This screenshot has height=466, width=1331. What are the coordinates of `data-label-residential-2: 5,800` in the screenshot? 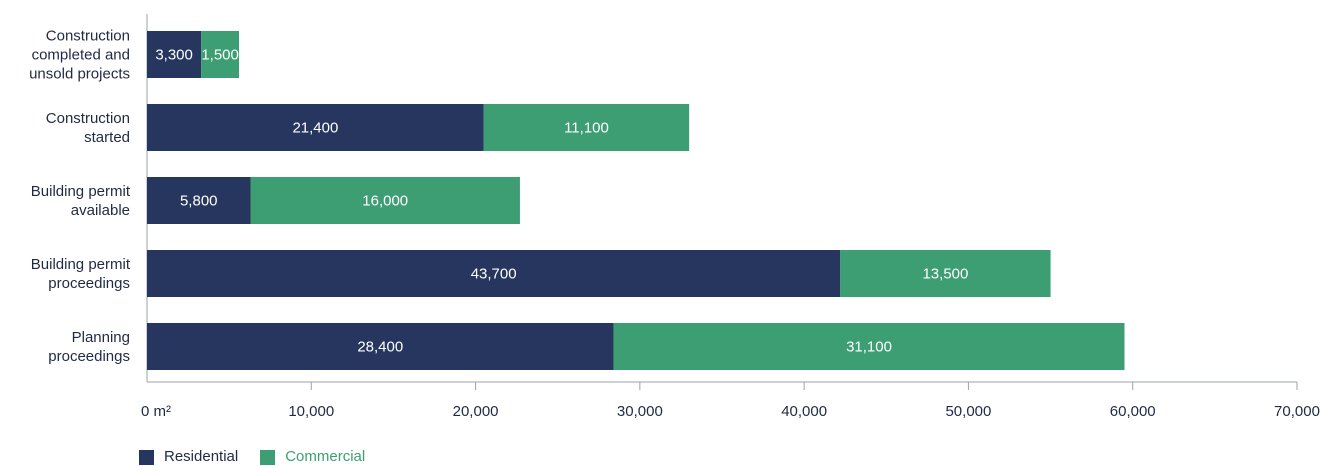 It's located at (199, 201).